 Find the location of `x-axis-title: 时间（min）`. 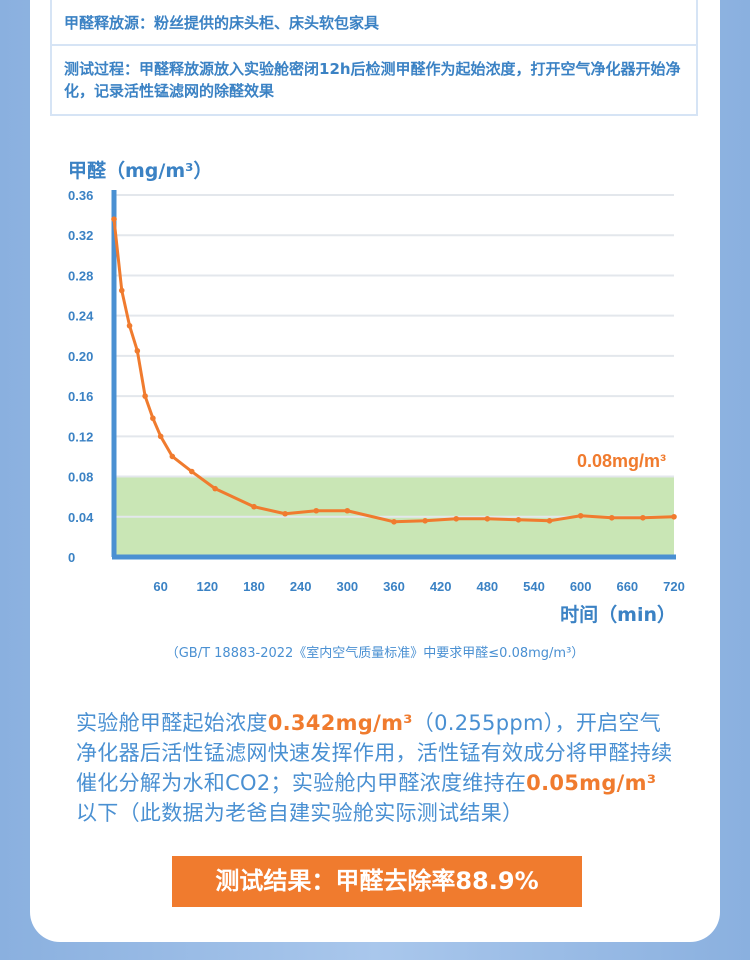

x-axis-title: 时间（min） is located at coordinates (618, 614).